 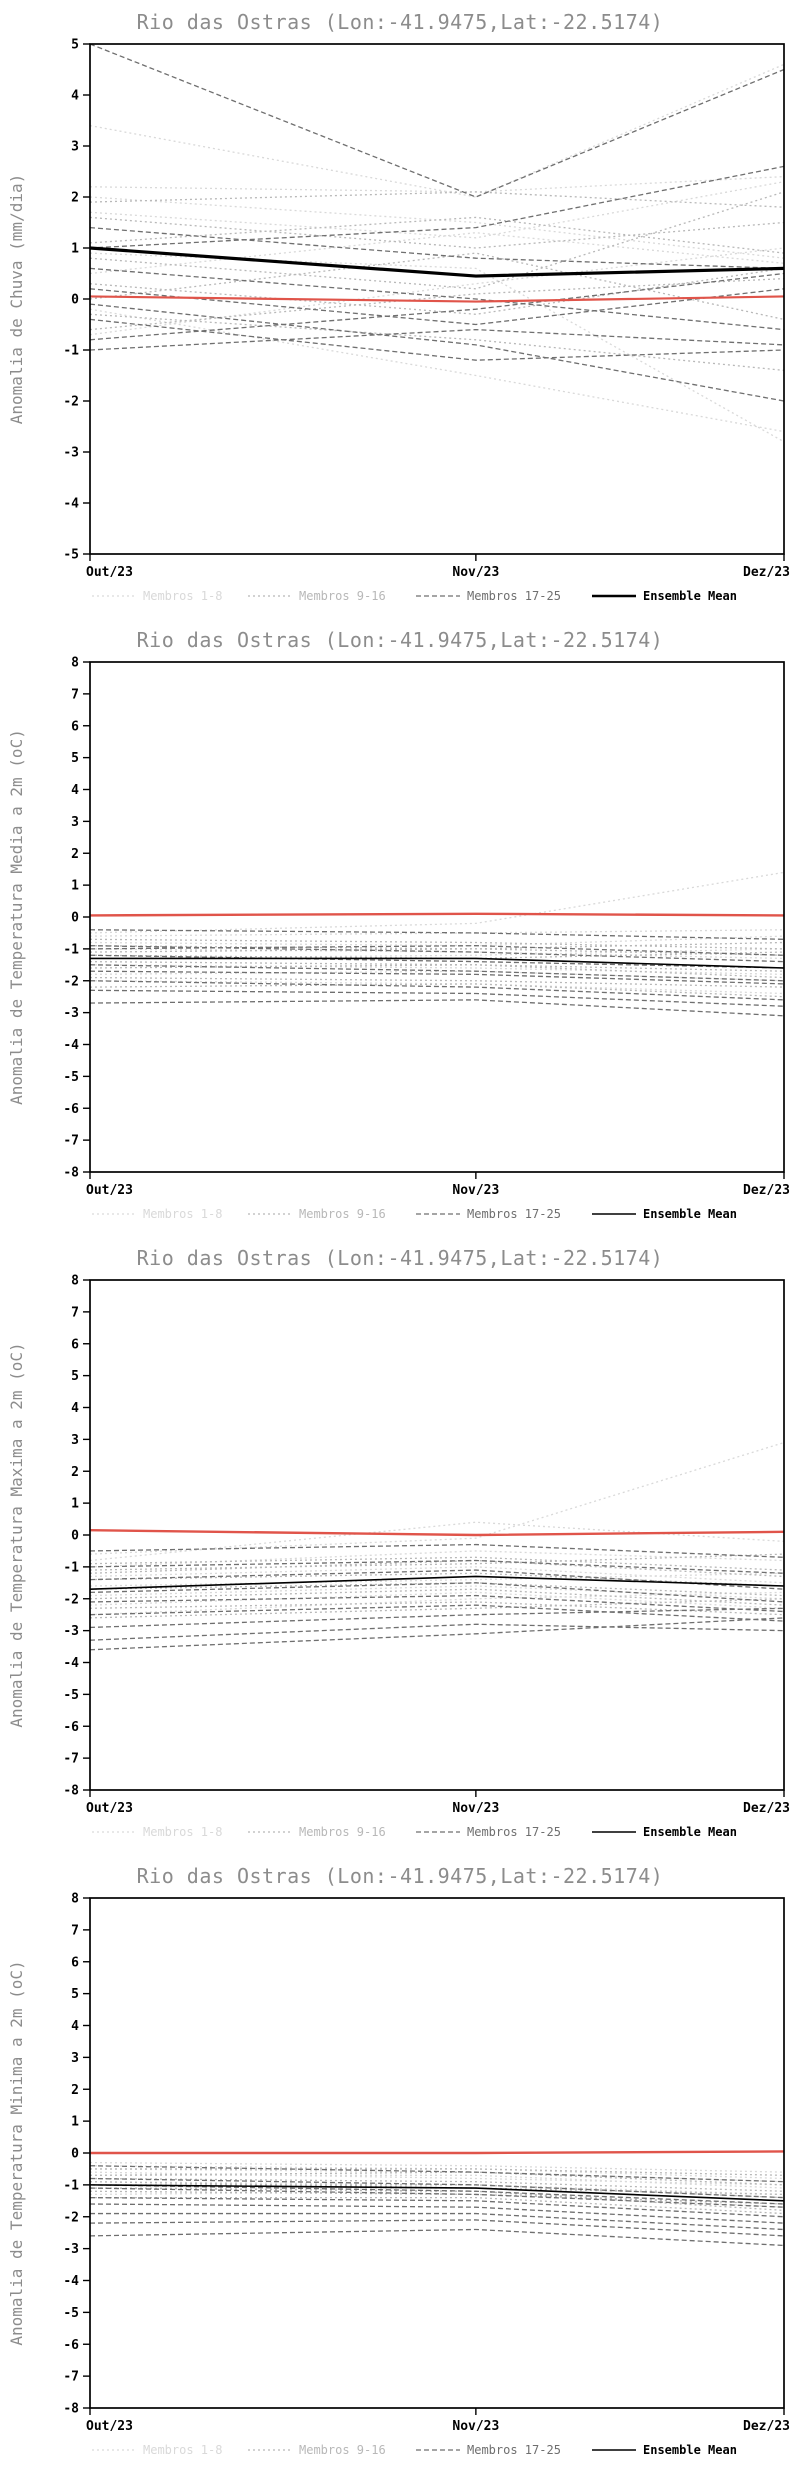 I want to click on x-tick-label: Nov/23, so click(x=475, y=572).